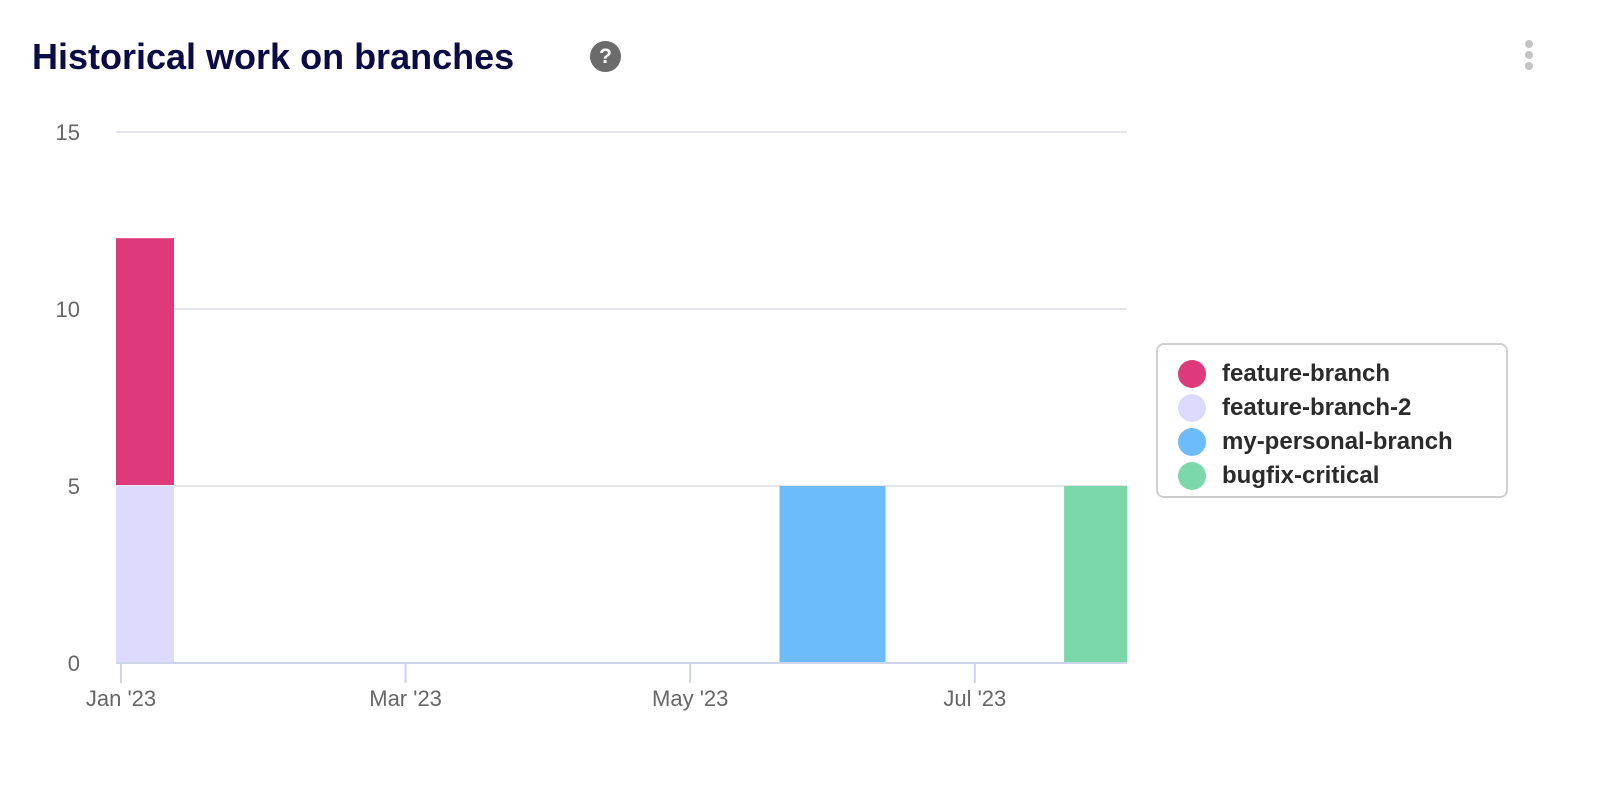  What do you see at coordinates (74, 486) in the screenshot?
I see `y-tick-label: 5` at bounding box center [74, 486].